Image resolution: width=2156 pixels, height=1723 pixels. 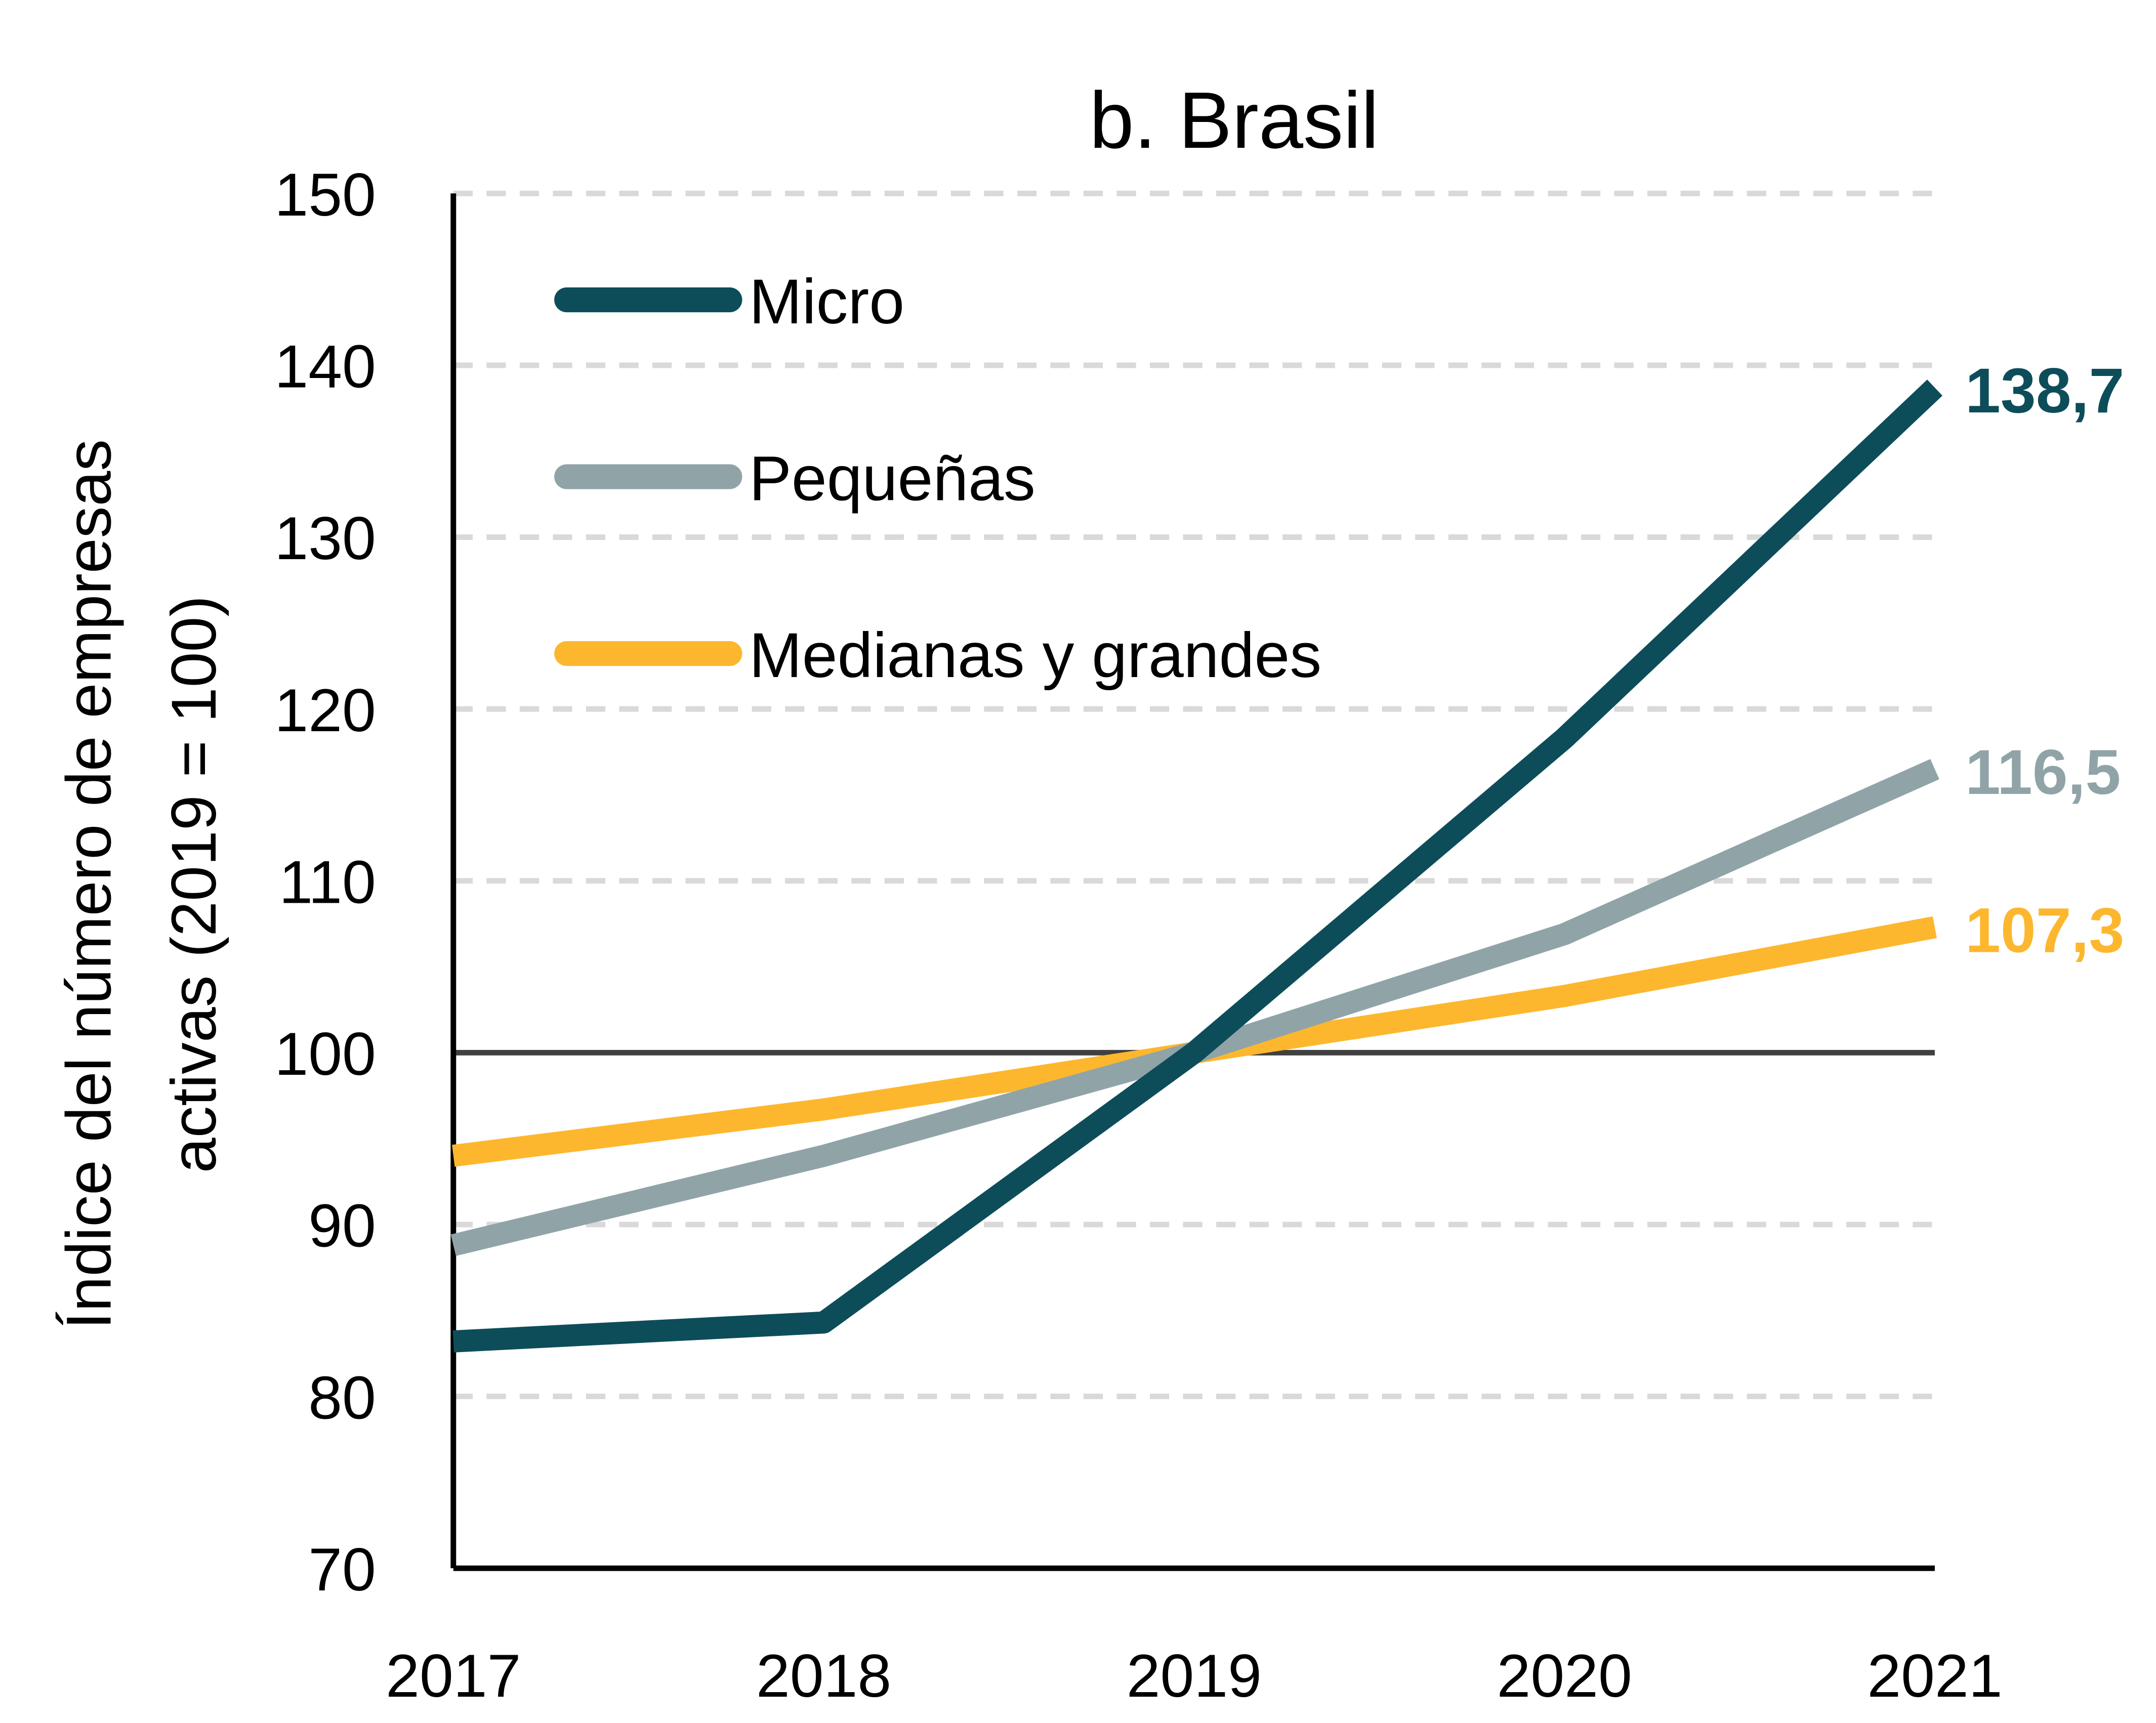 What do you see at coordinates (1564, 1676) in the screenshot?
I see `x-tick-label: 2020` at bounding box center [1564, 1676].